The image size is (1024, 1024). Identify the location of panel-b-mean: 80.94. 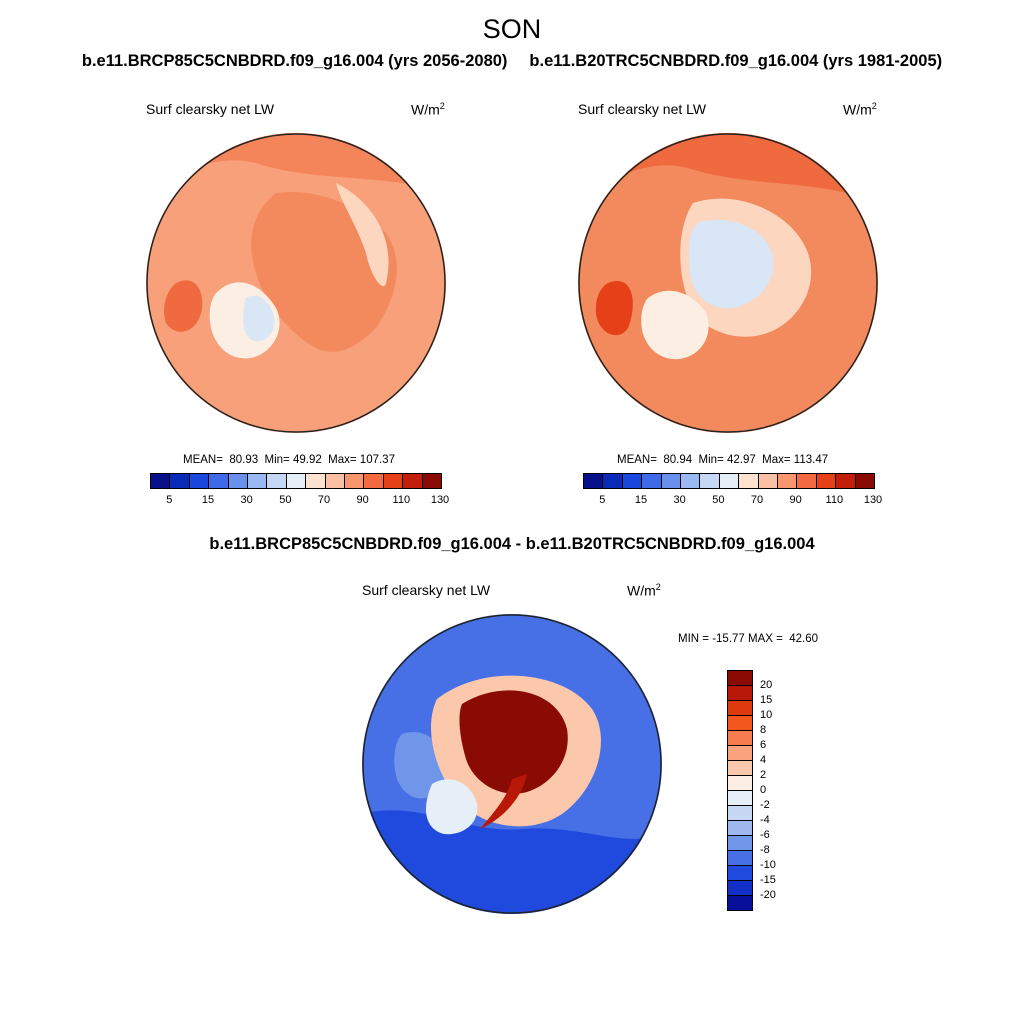
(678, 460).